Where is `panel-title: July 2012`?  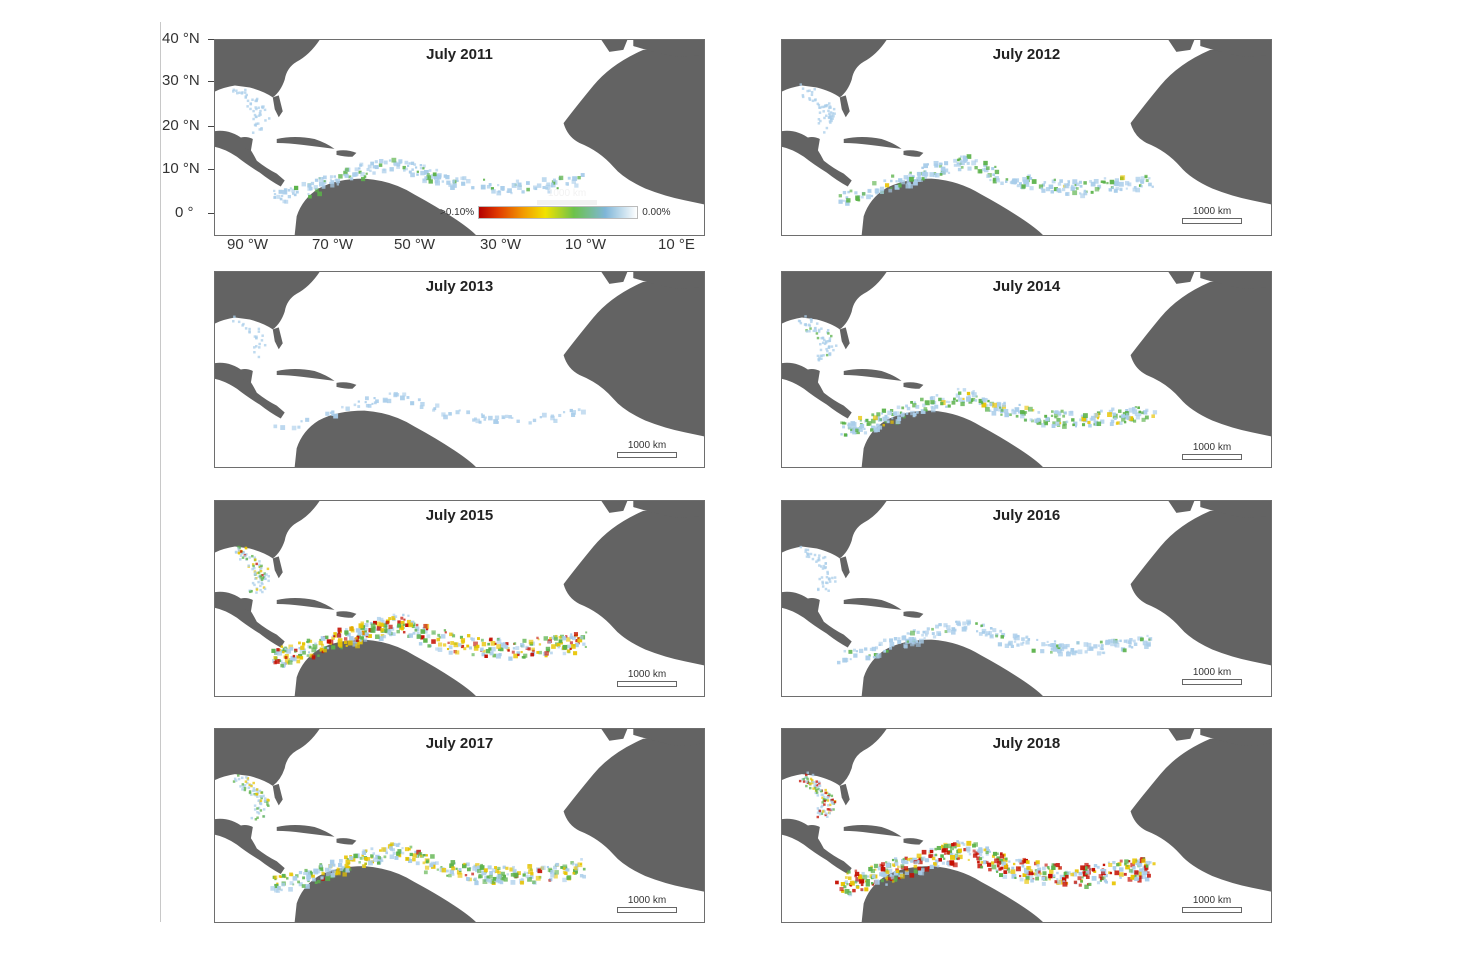
panel-title: July 2012 is located at coordinates (1026, 54).